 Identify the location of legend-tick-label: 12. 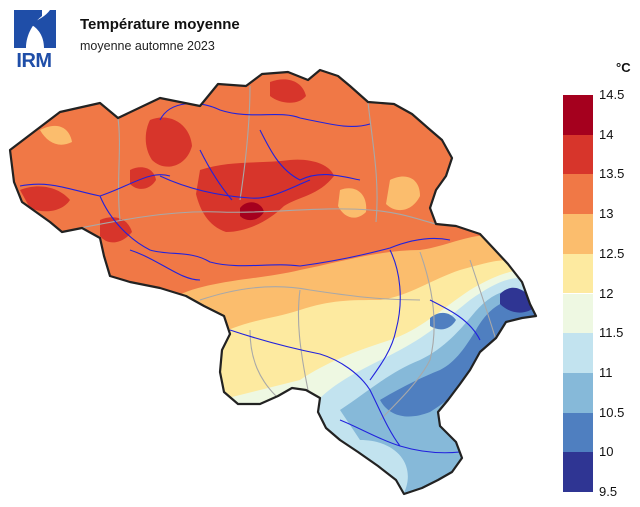
(606, 293).